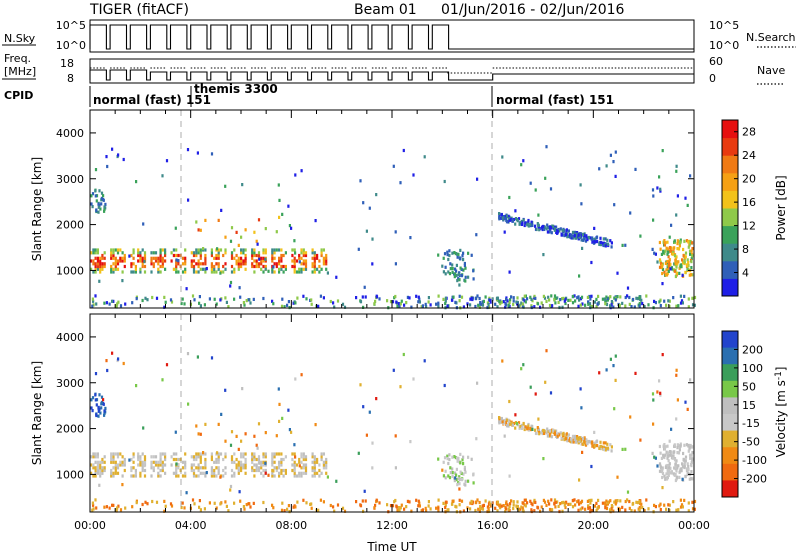  I want to click on plot-title: TIGER (fitACF), so click(139, 10).